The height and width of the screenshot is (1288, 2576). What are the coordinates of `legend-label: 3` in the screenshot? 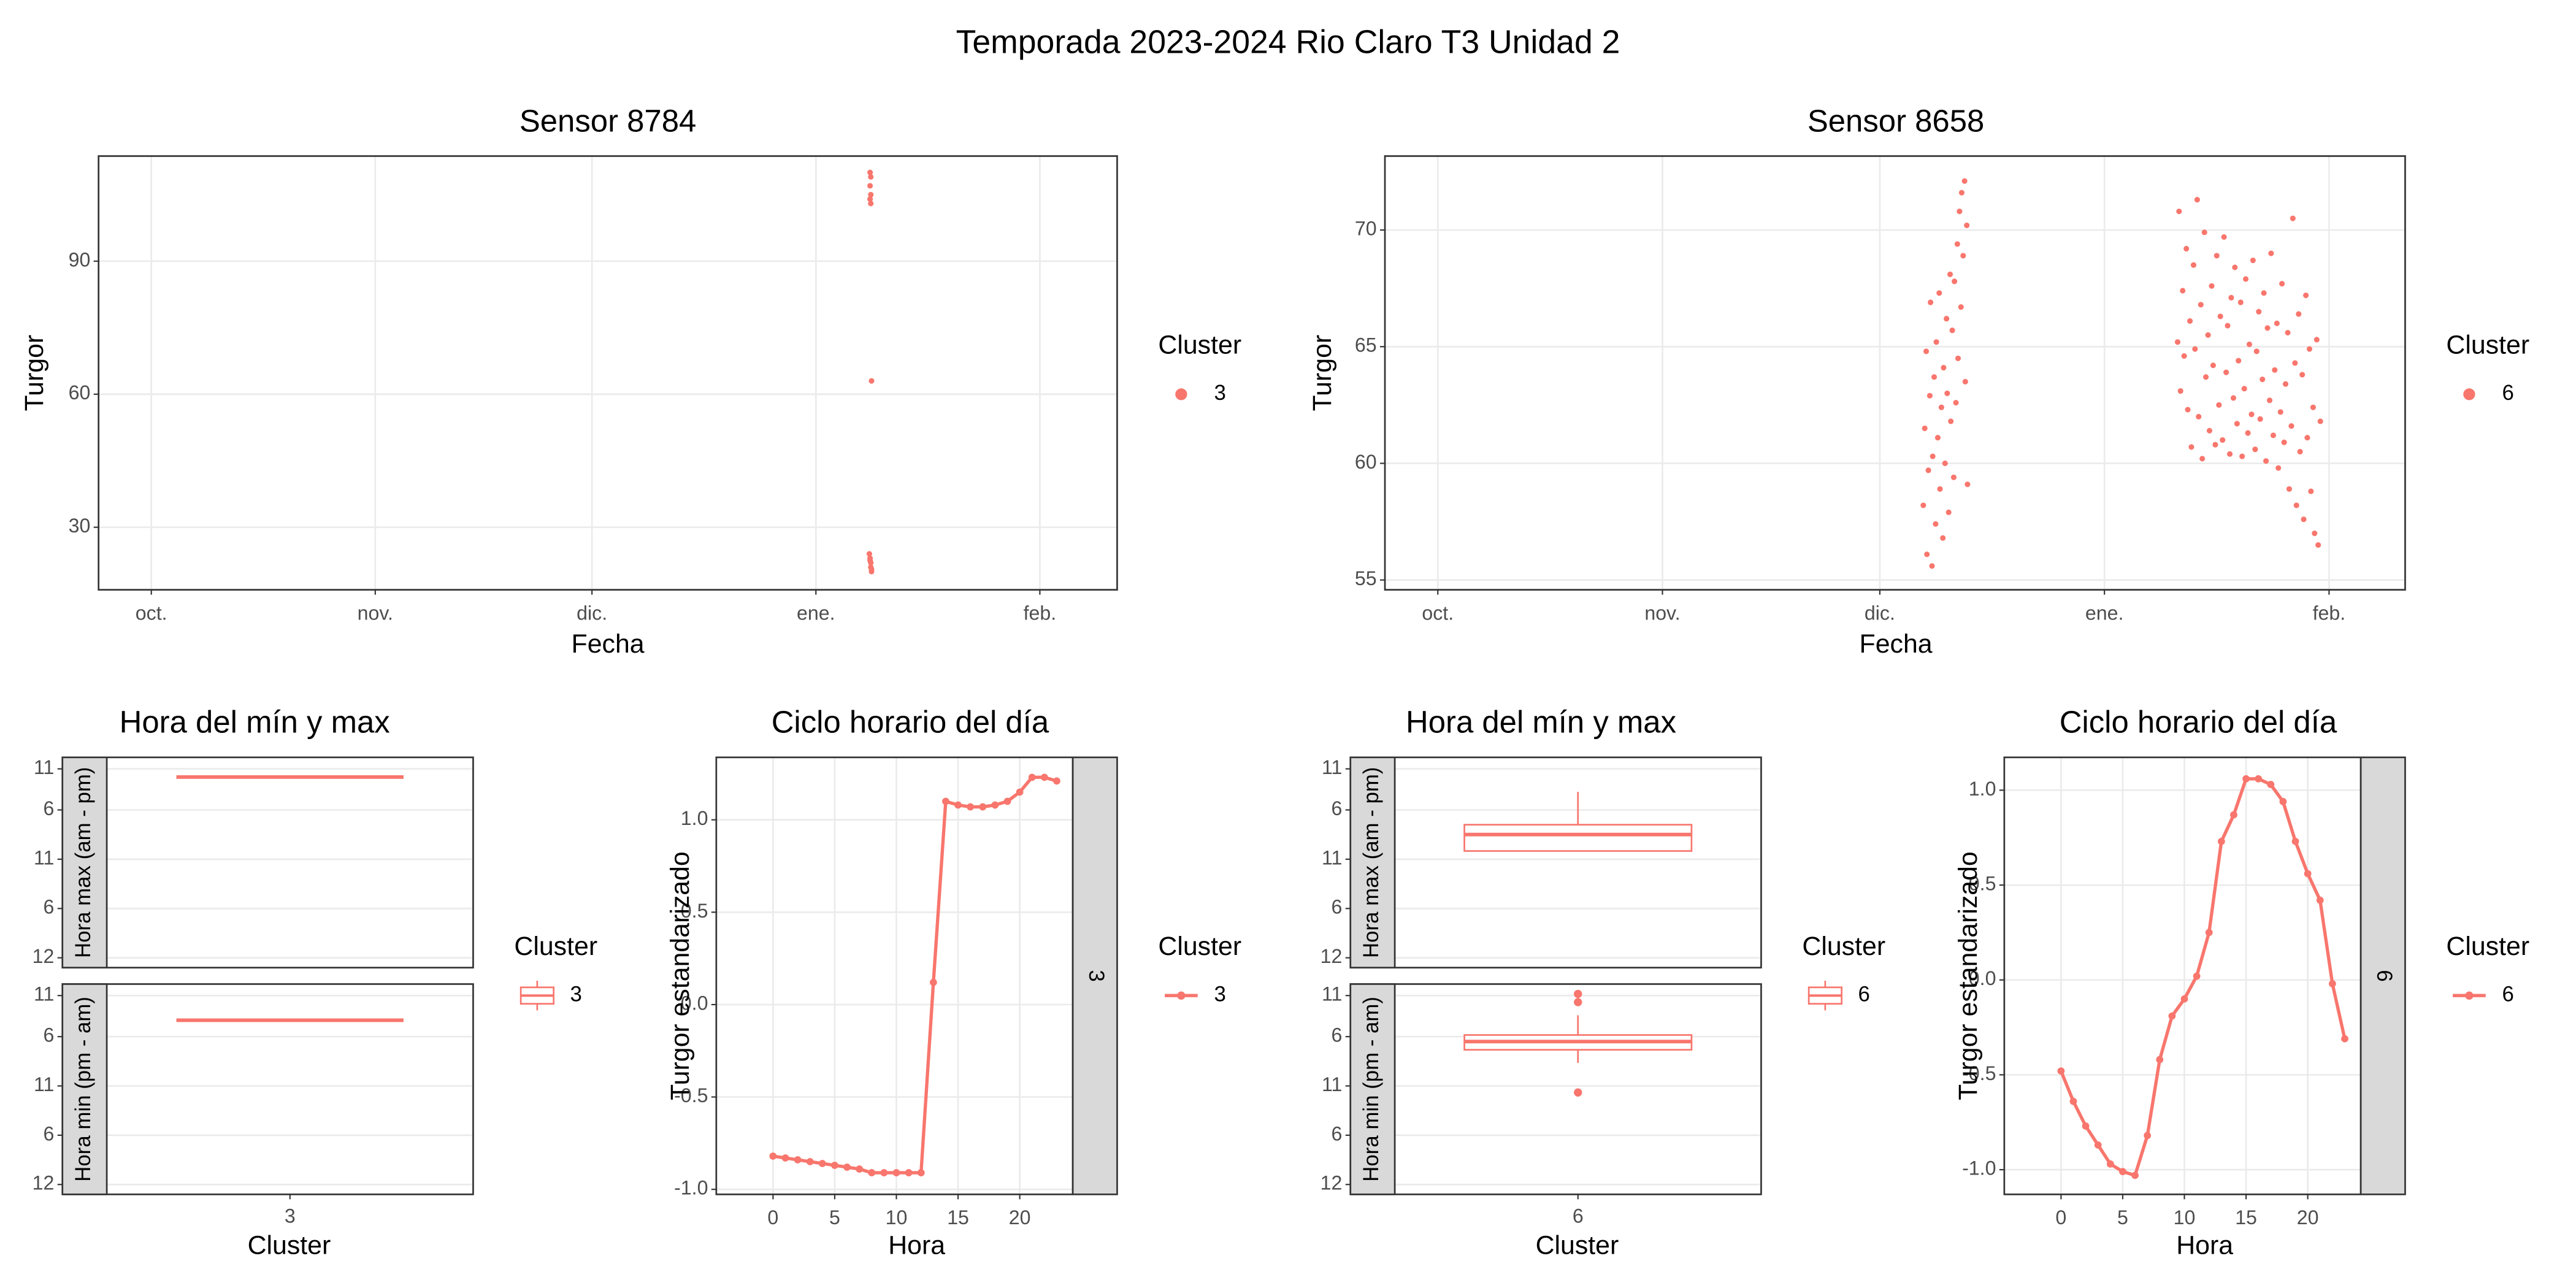 It's located at (1219, 393).